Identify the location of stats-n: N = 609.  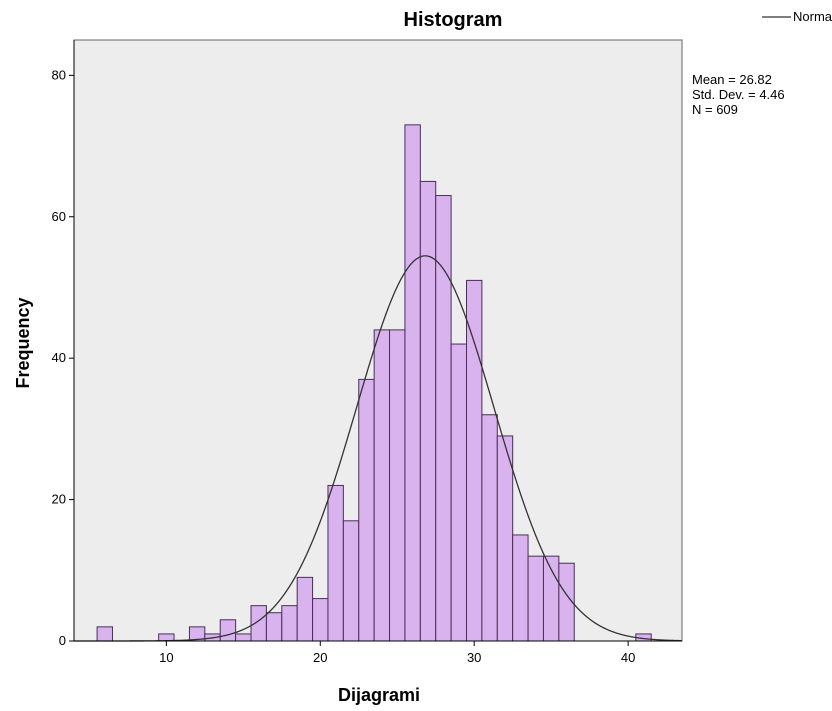
(715, 109).